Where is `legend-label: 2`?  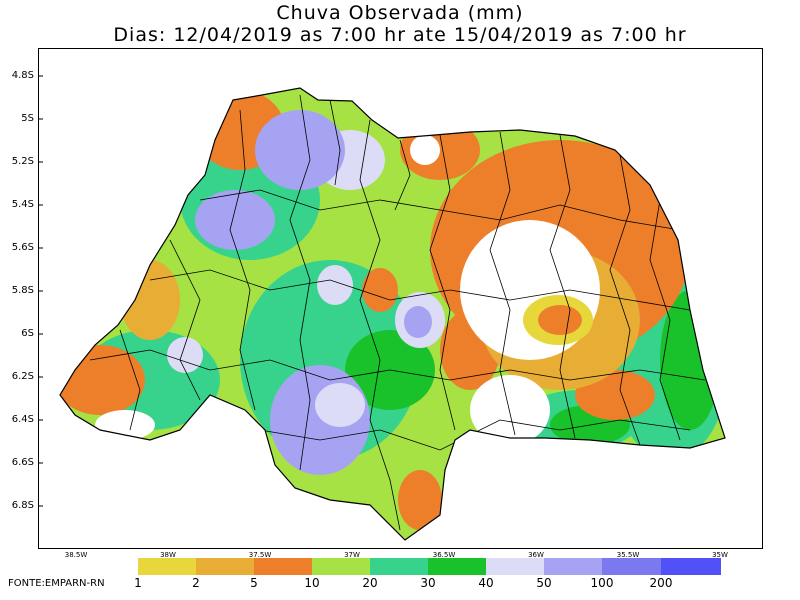
legend-label: 2 is located at coordinates (196, 583).